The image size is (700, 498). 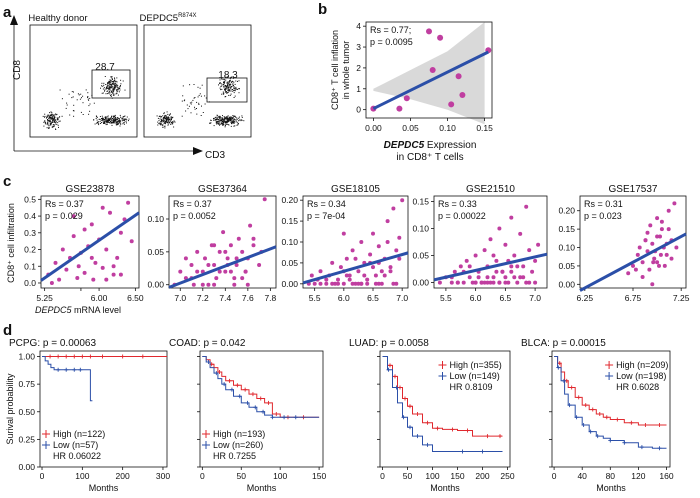 What do you see at coordinates (603, 204) in the screenshot?
I see `stat-annotation: Rs = 0.31` at bounding box center [603, 204].